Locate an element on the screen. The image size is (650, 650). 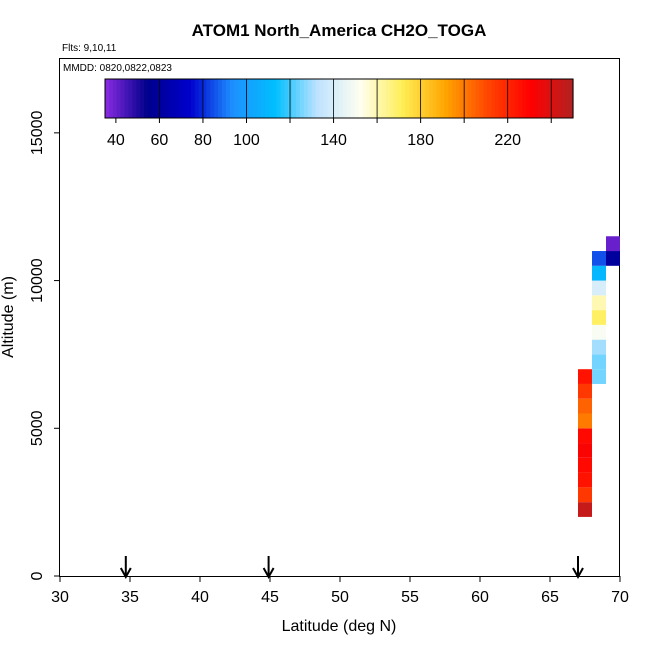
colorbar-tick-label: 40 is located at coordinates (116, 140).